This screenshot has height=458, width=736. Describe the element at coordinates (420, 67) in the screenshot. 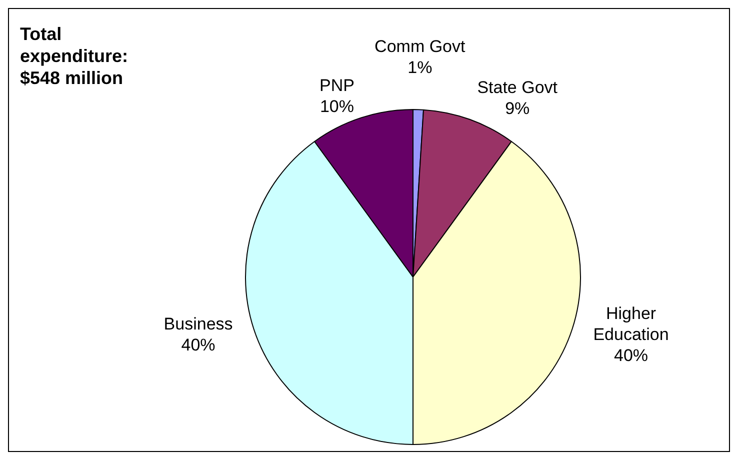

I see `data-label: 1%` at that location.